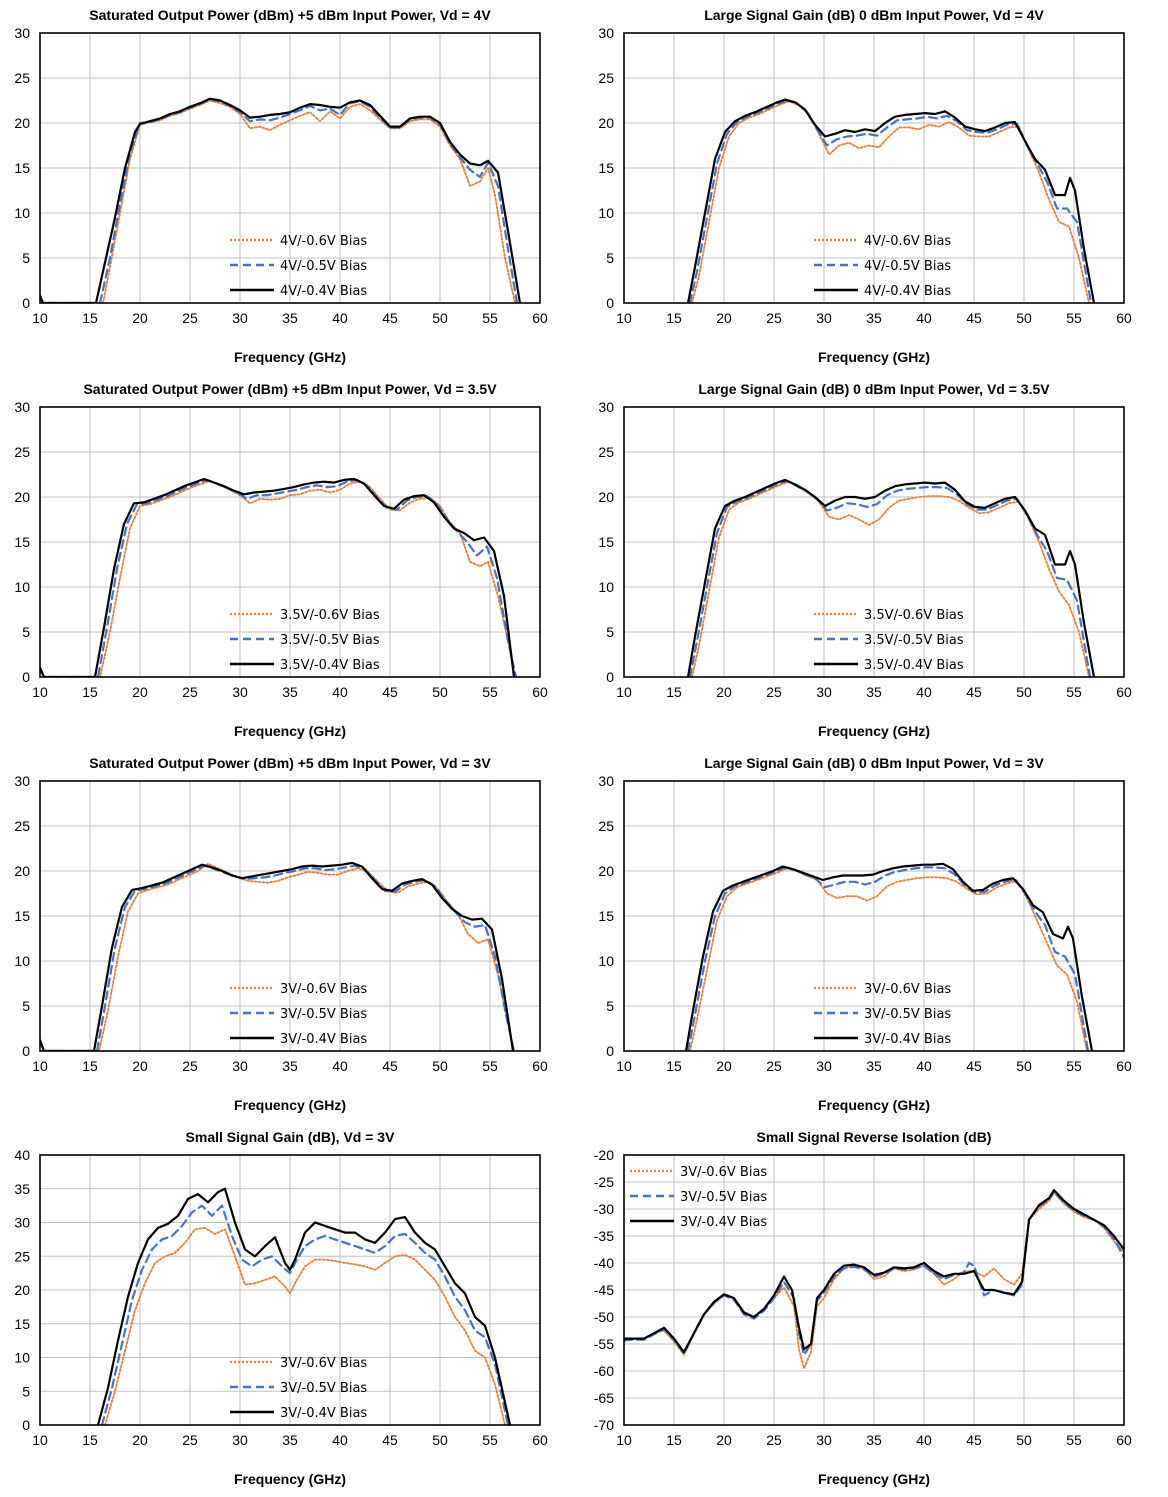 Image resolution: width=1168 pixels, height=1497 pixels. Describe the element at coordinates (604, 1290) in the screenshot. I see `y-tick-labels: -70 -65 -60 -55 -50 -45 -40 -35 -30 -25 -20` at that location.